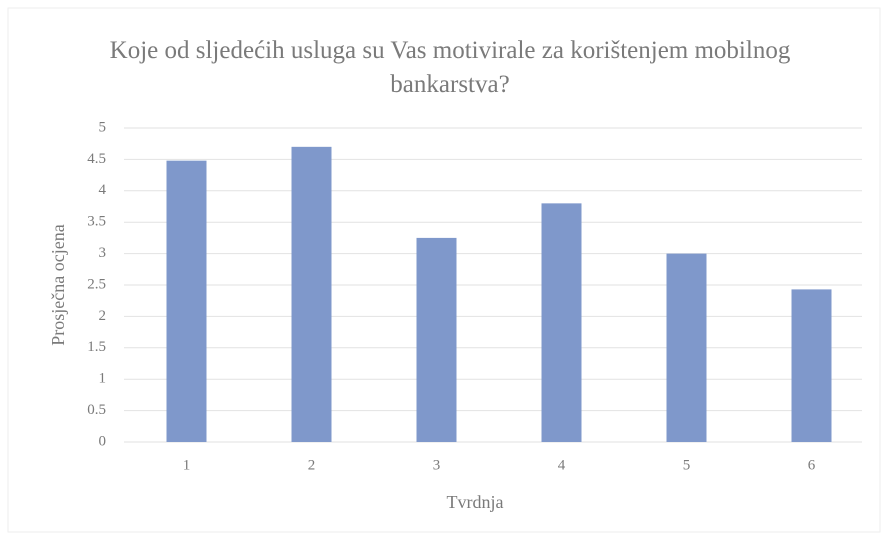 Image resolution: width=888 pixels, height=540 pixels. I want to click on x-tick-label: 3, so click(437, 465).